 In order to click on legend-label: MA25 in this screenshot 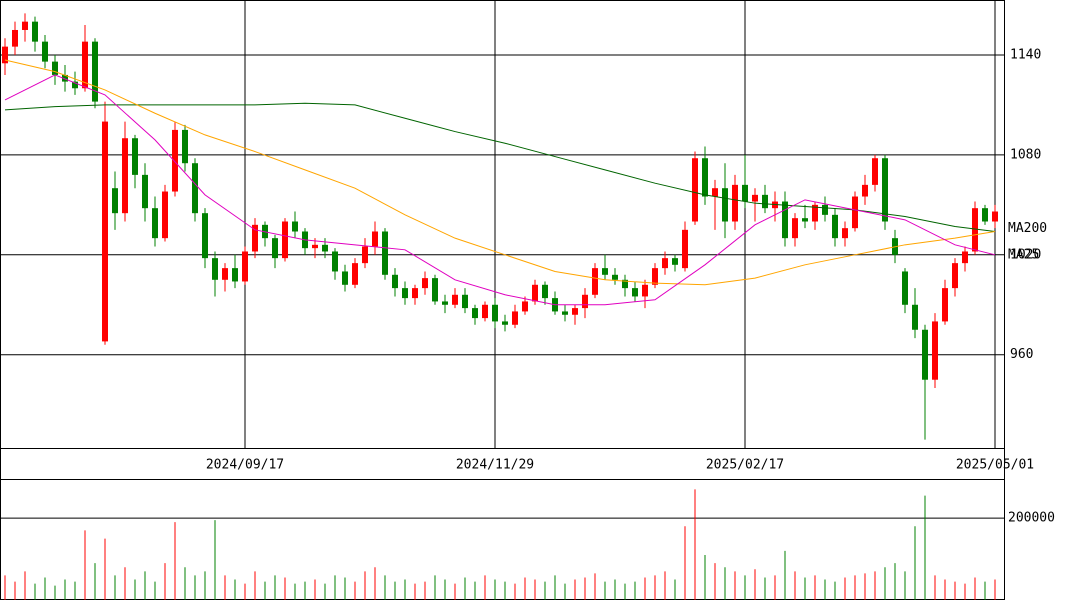, I will do `click(1023, 254)`.